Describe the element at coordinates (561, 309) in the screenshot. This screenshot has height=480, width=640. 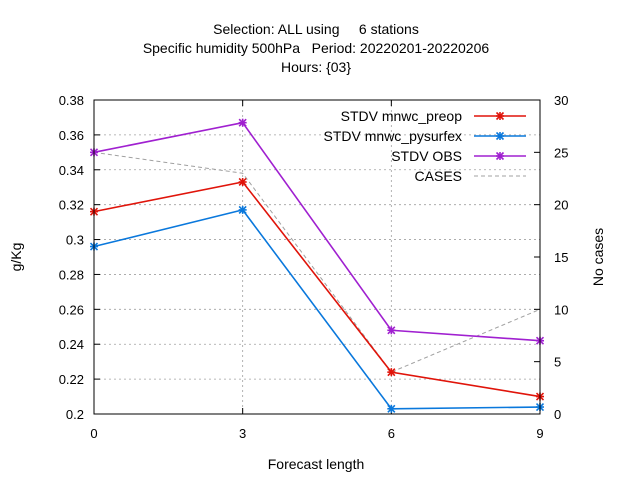
I see `y2-tick-label: 10` at that location.